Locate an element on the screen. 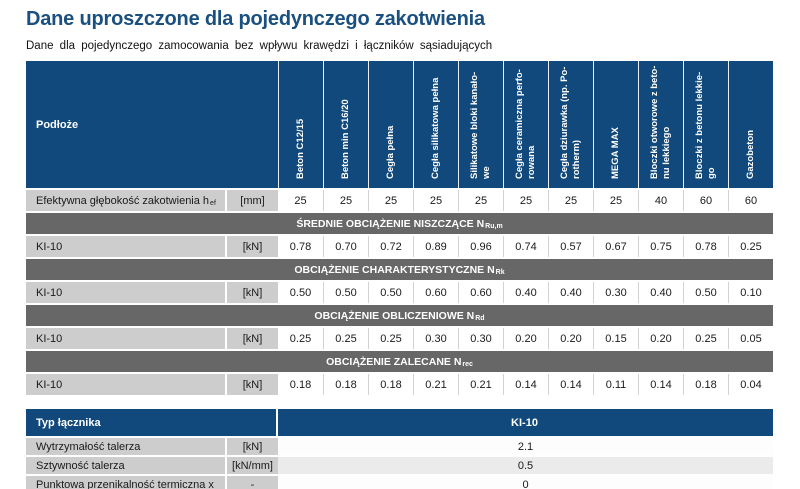 Image resolution: width=800 pixels, height=489 pixels. section-header-label: OBCIĄŻENIE OBLICZENIOWE N is located at coordinates (394, 315).